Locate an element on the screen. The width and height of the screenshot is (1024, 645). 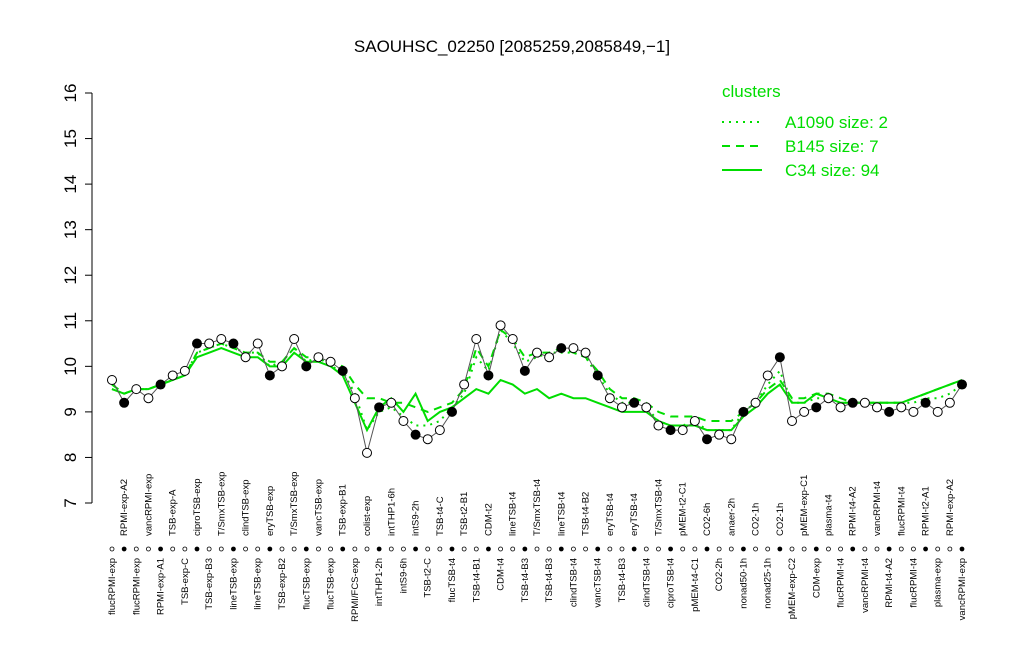
x-tick-label: TSB-exp-A is located at coordinates (173, 512).